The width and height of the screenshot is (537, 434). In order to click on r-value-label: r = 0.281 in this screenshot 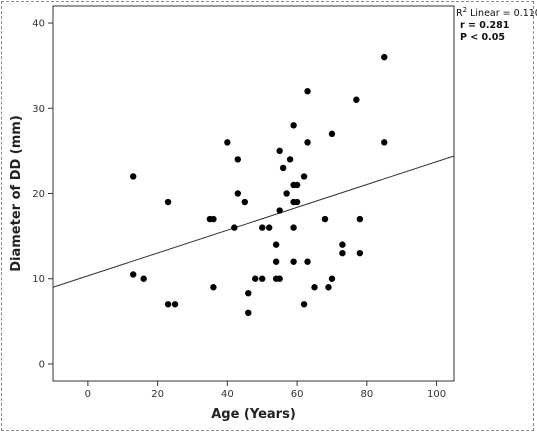, I will do `click(484, 25)`.